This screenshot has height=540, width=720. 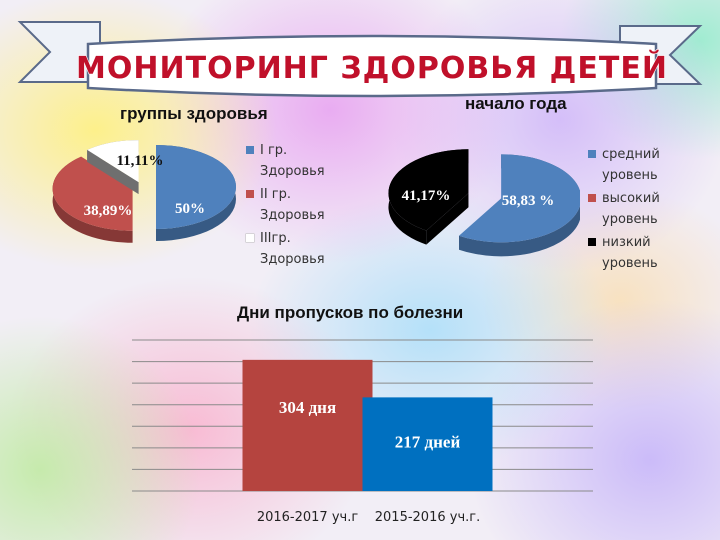 I want to click on bar-category-label-1: 2015-2016 уч.г., so click(x=427, y=517).